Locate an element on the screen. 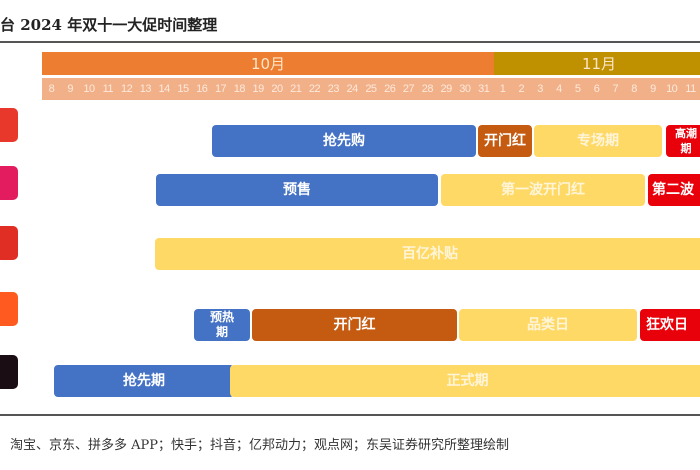 Image resolution: width=700 pixels, height=470 pixels. bottom-divider is located at coordinates (350, 415).